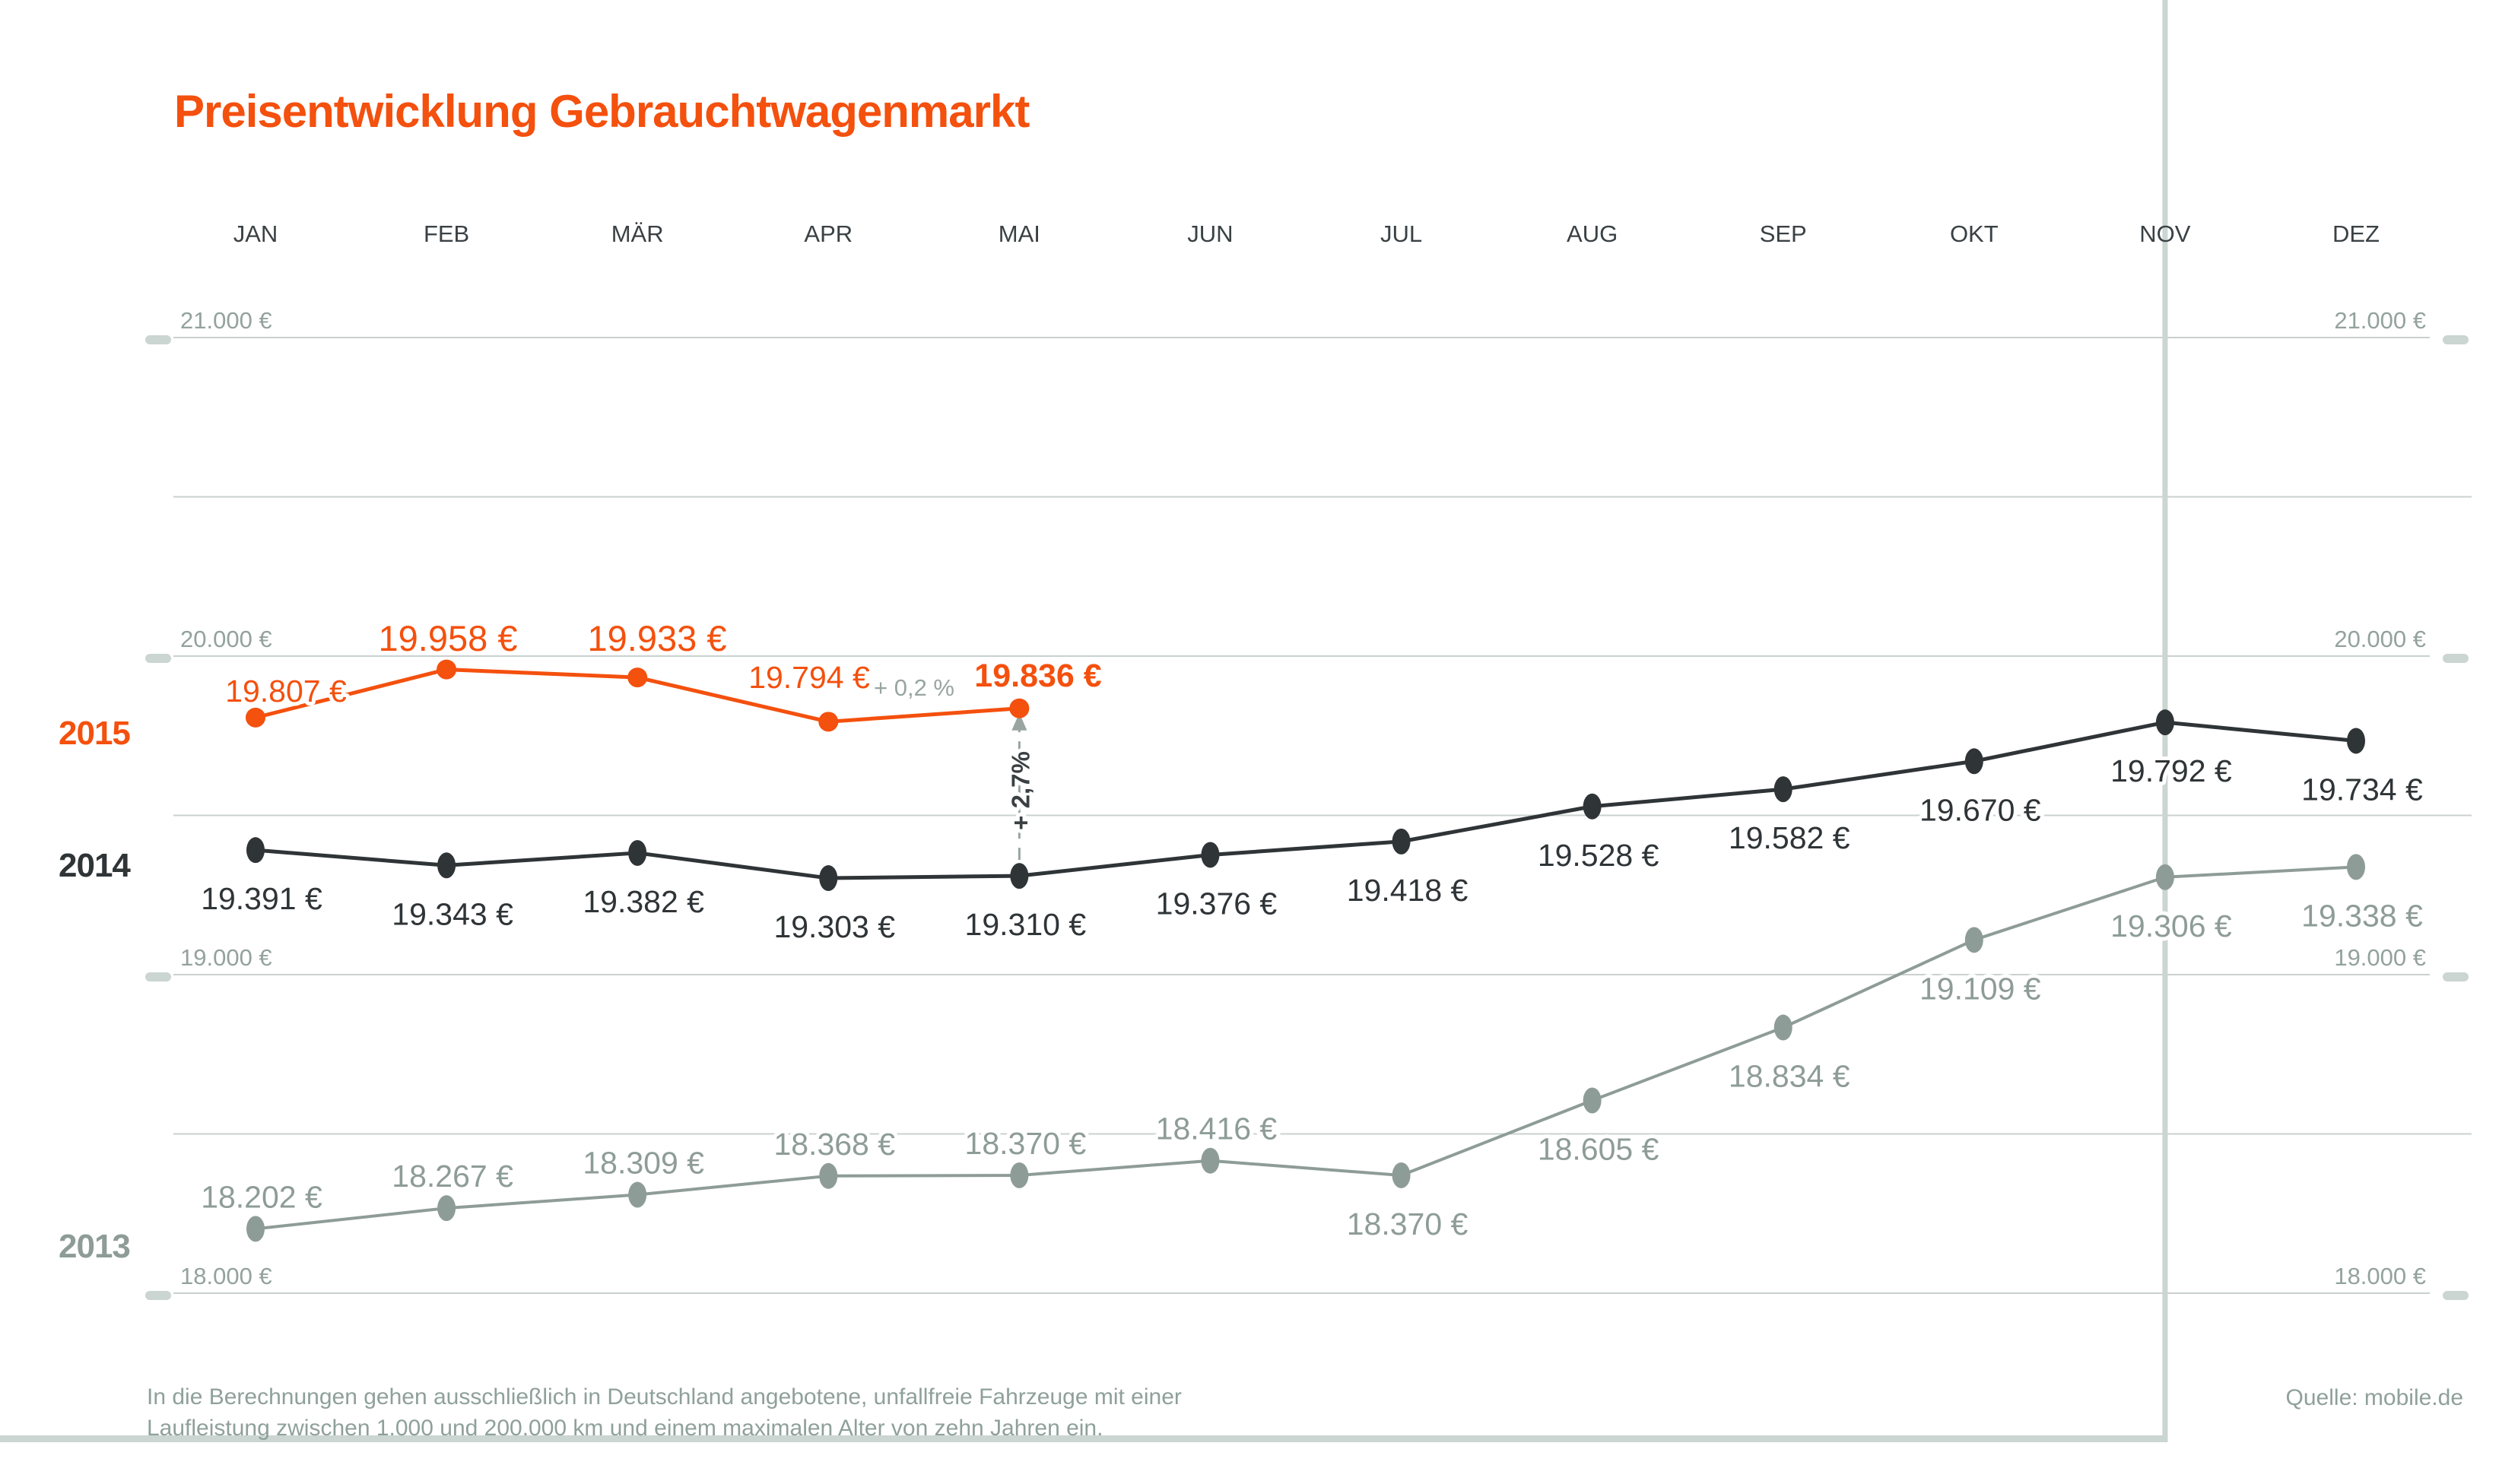  I want to click on series-2014-value-label: 19.418 €, so click(1408, 890).